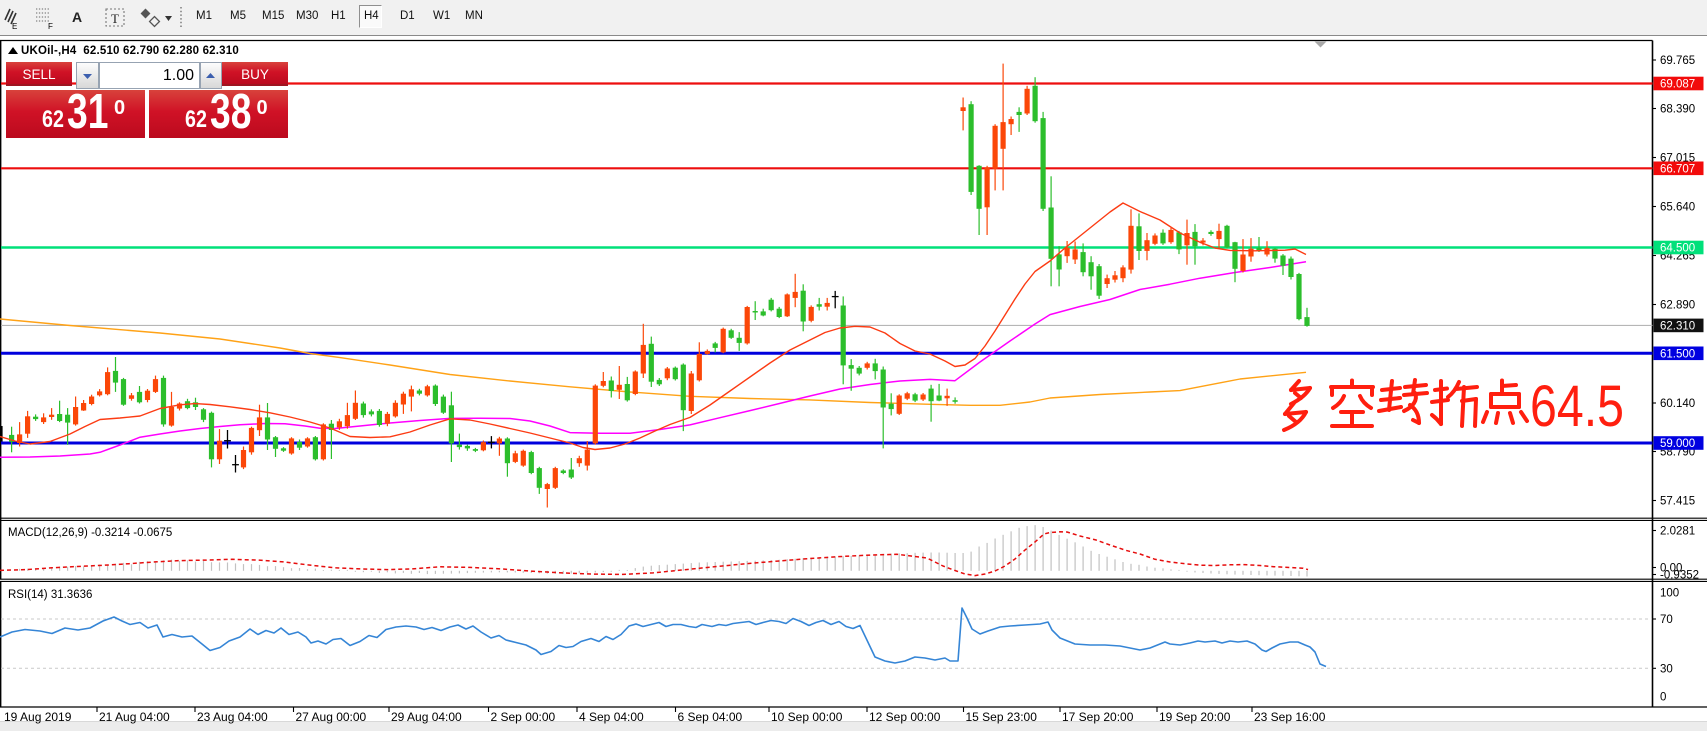 The image size is (1707, 731). I want to click on svg-text: 60.140, so click(1677, 404).